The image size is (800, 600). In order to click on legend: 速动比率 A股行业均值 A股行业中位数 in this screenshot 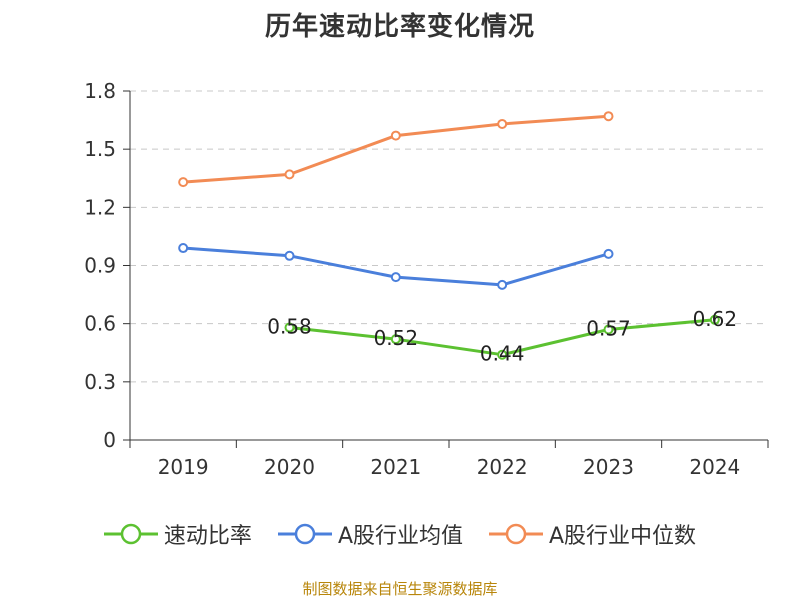, I will do `click(400, 534)`.